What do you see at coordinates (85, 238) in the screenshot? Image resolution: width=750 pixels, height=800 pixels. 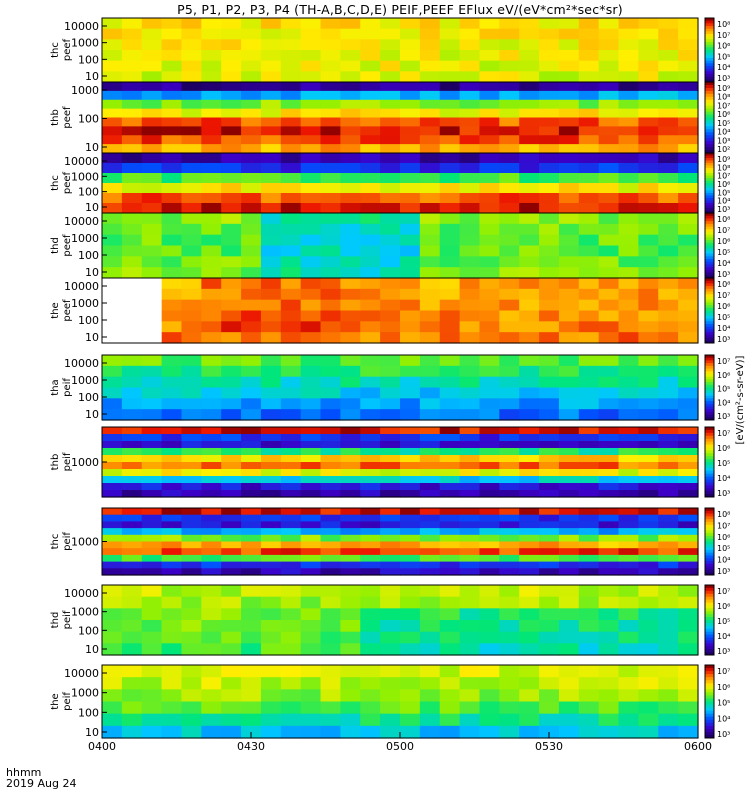 I see `y-tick-label: 1000` at bounding box center [85, 238].